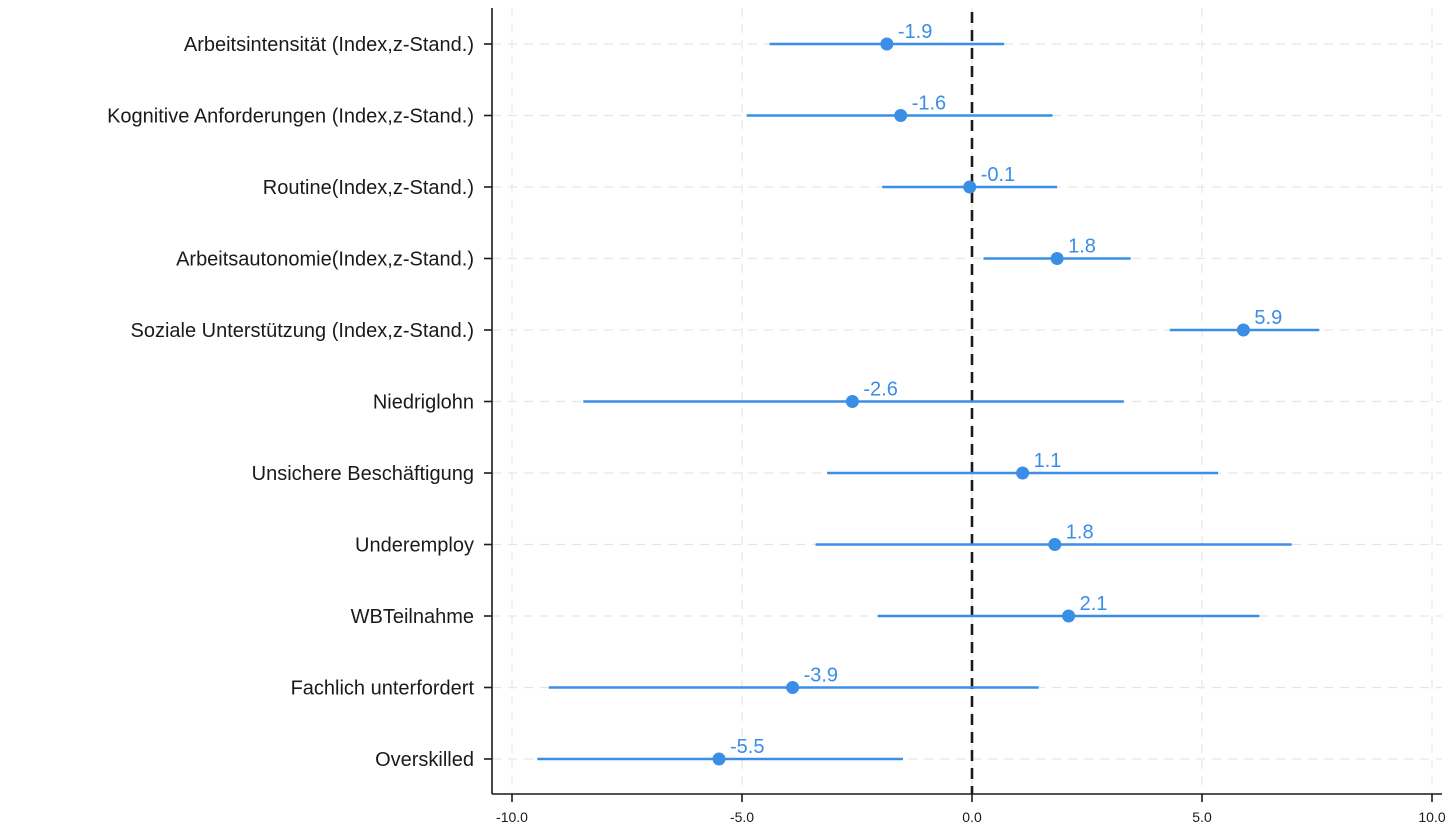 The height and width of the screenshot is (829, 1452). I want to click on category-label: Soziale Unterstützung (Index,z-Stand.), so click(302, 331).